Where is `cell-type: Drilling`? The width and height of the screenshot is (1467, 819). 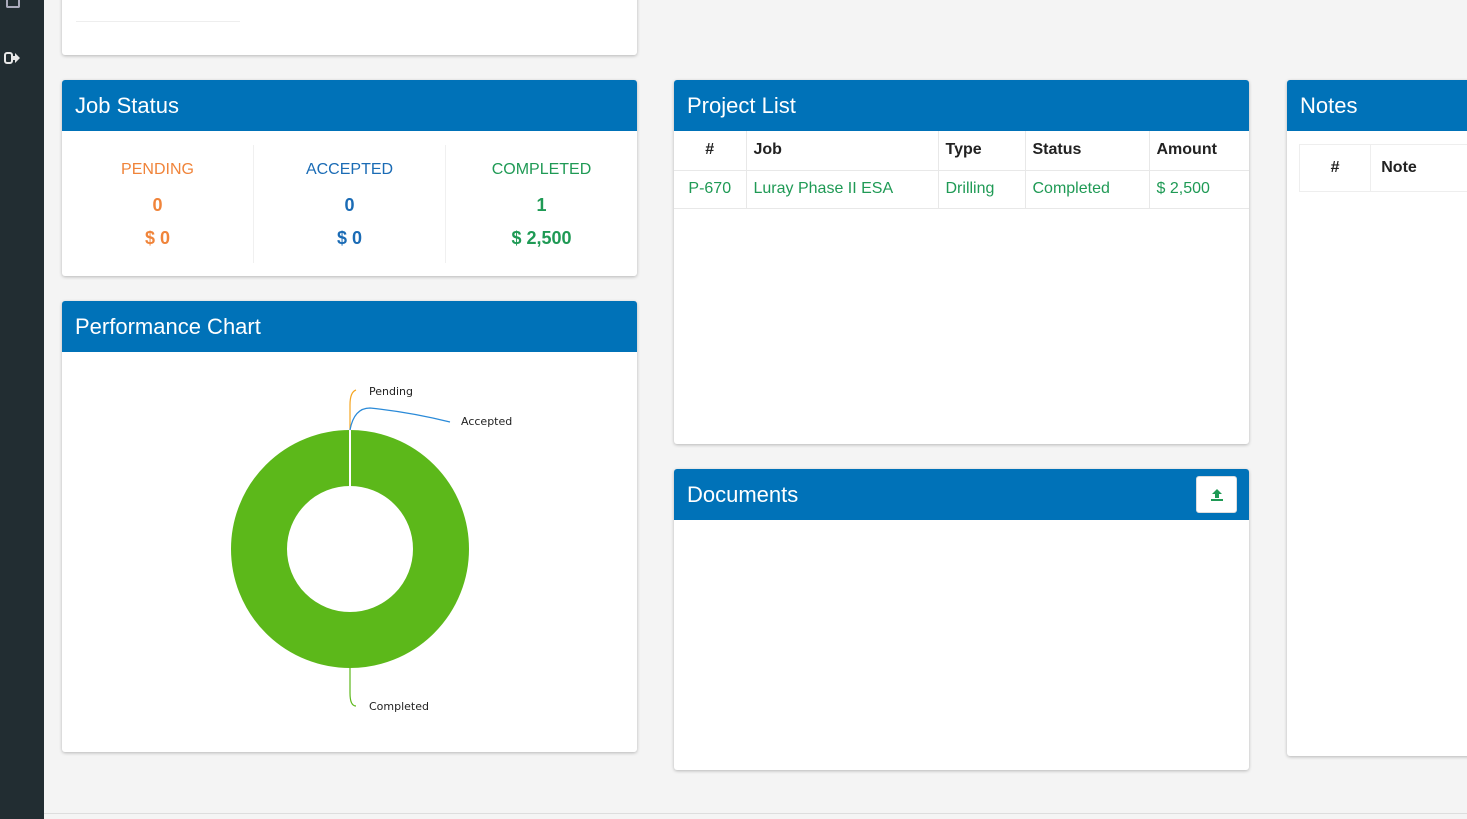
cell-type: Drilling is located at coordinates (982, 189).